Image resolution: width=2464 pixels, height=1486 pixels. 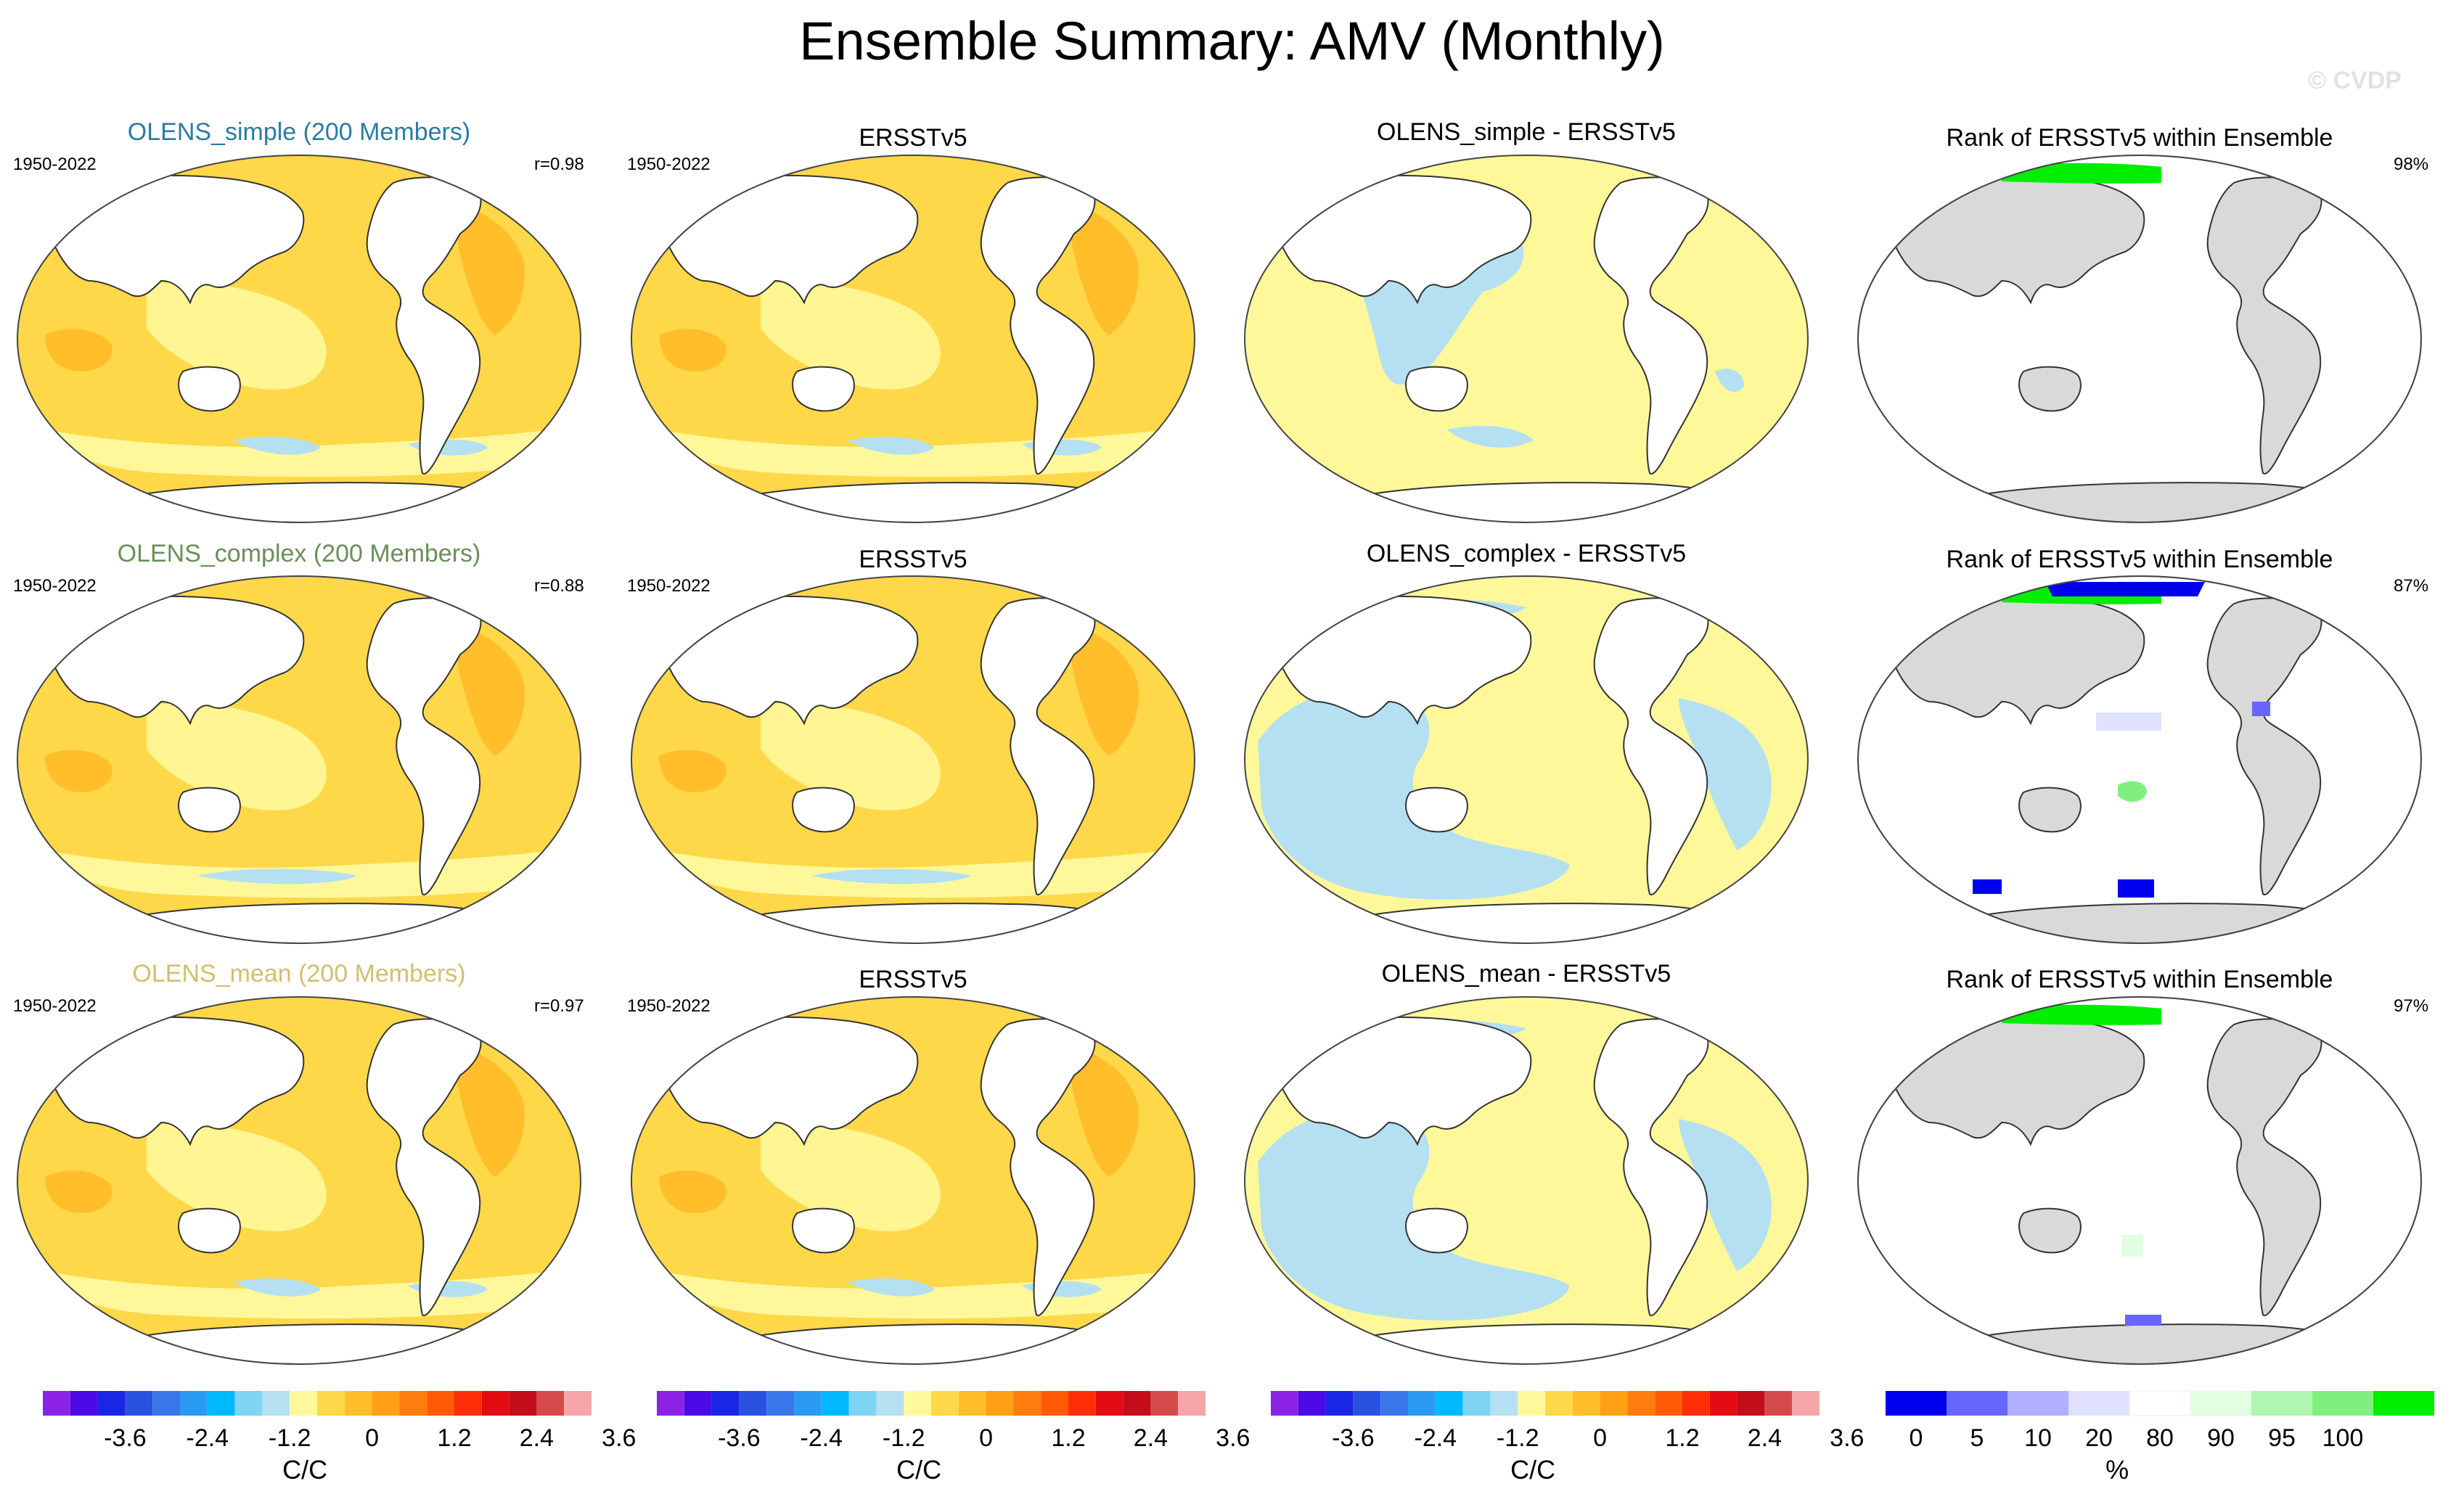 What do you see at coordinates (1533, 1470) in the screenshot?
I see `colorbar-unit: C/C` at bounding box center [1533, 1470].